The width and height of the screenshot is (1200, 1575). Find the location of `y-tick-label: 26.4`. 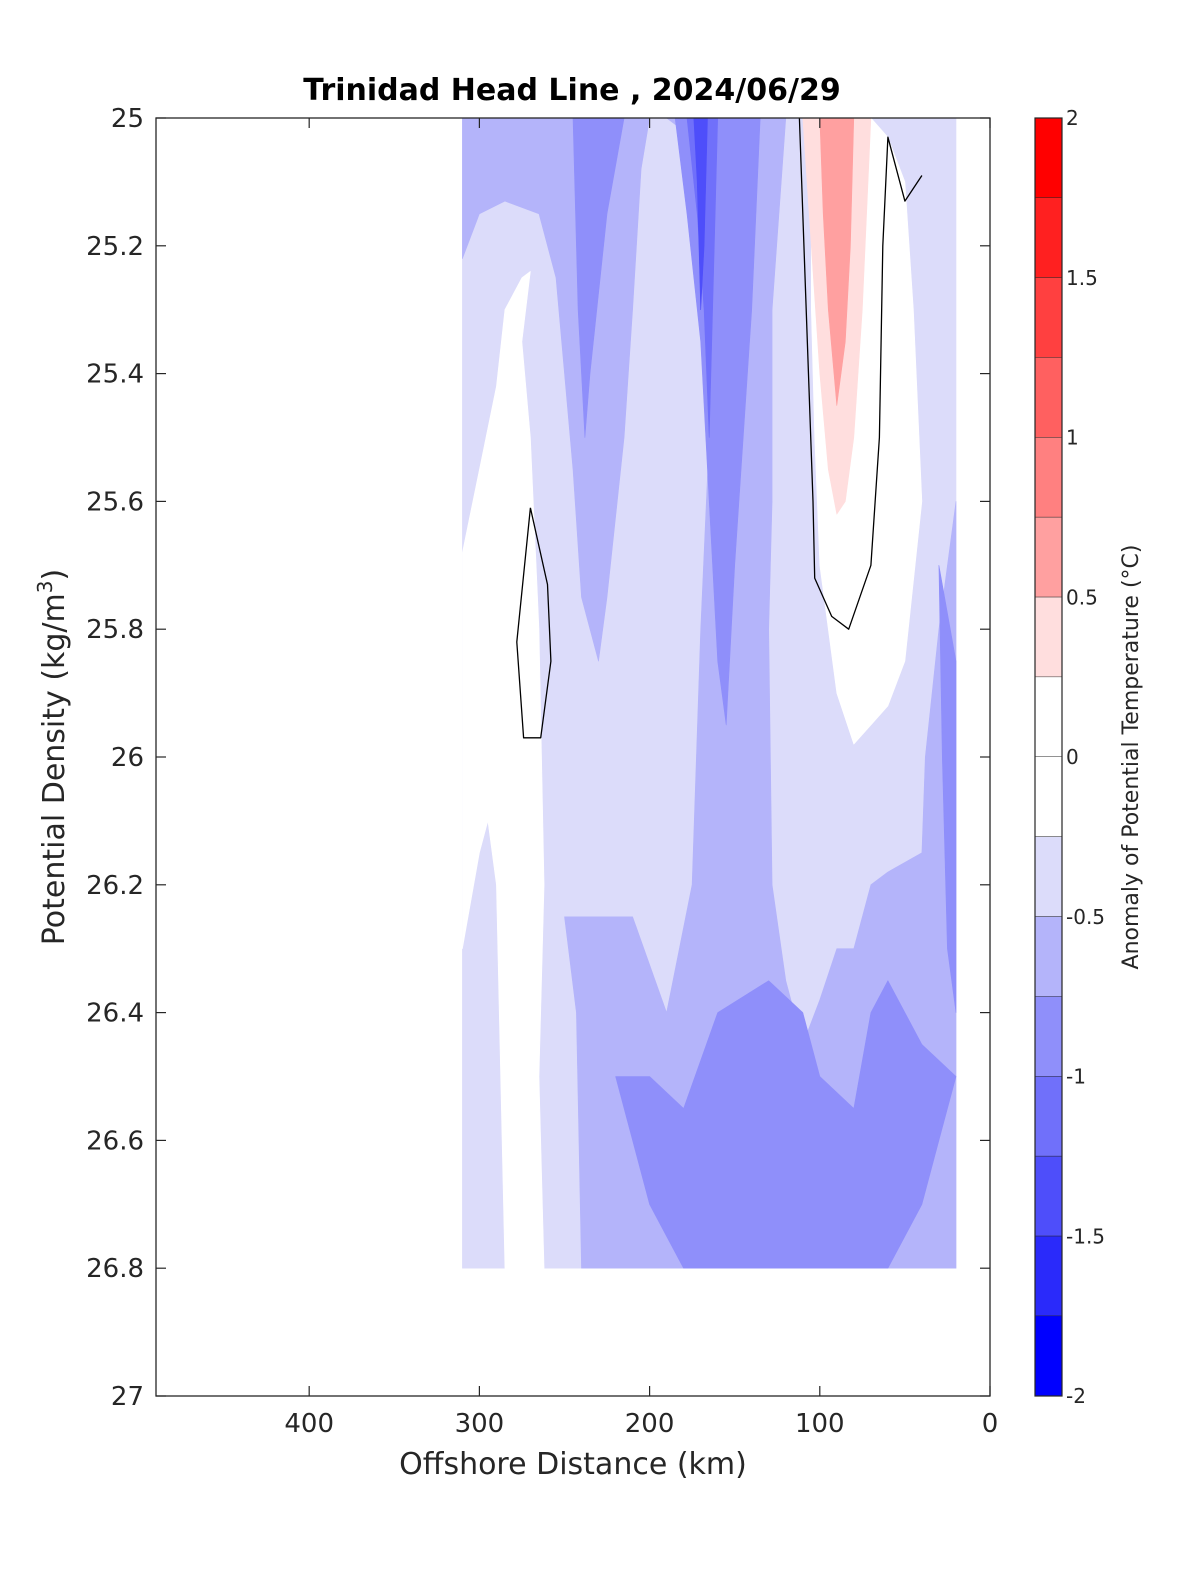

y-tick-label: 26.4 is located at coordinates (115, 1014).